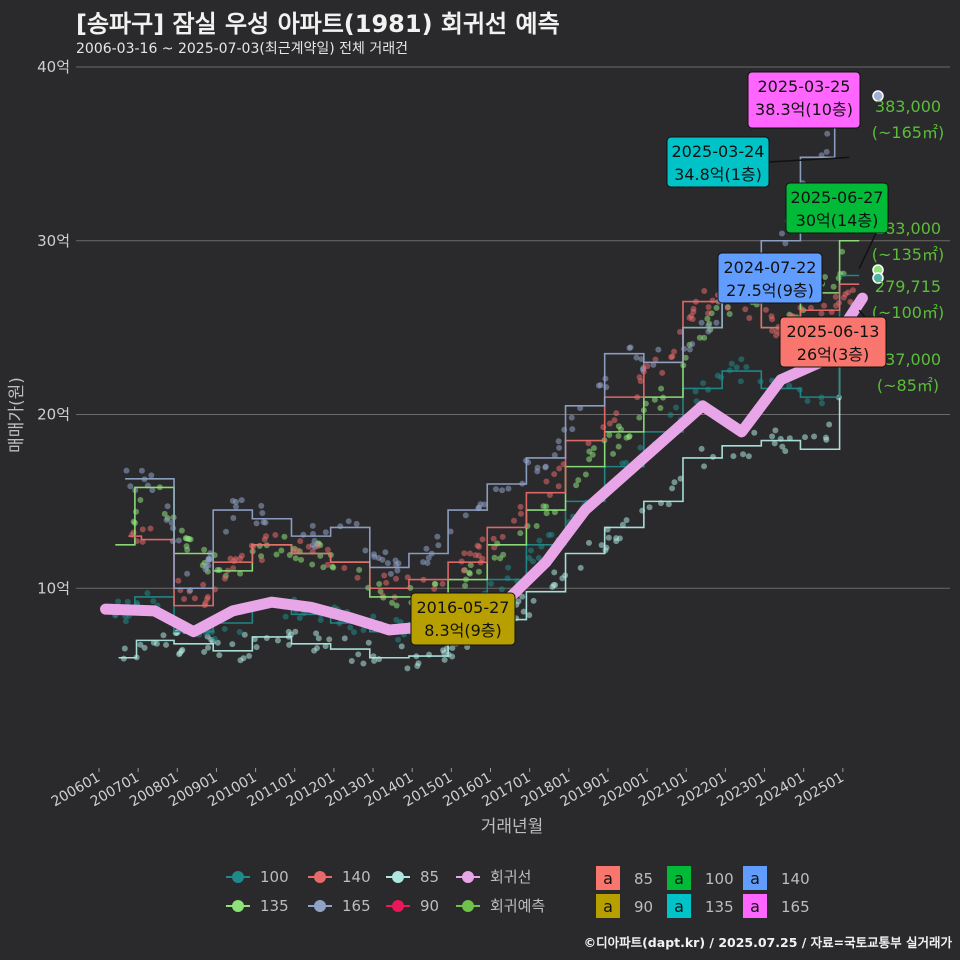 Image resolution: width=960 pixels, height=960 pixels. I want to click on callout-date: 2024-07-22, so click(770, 267).